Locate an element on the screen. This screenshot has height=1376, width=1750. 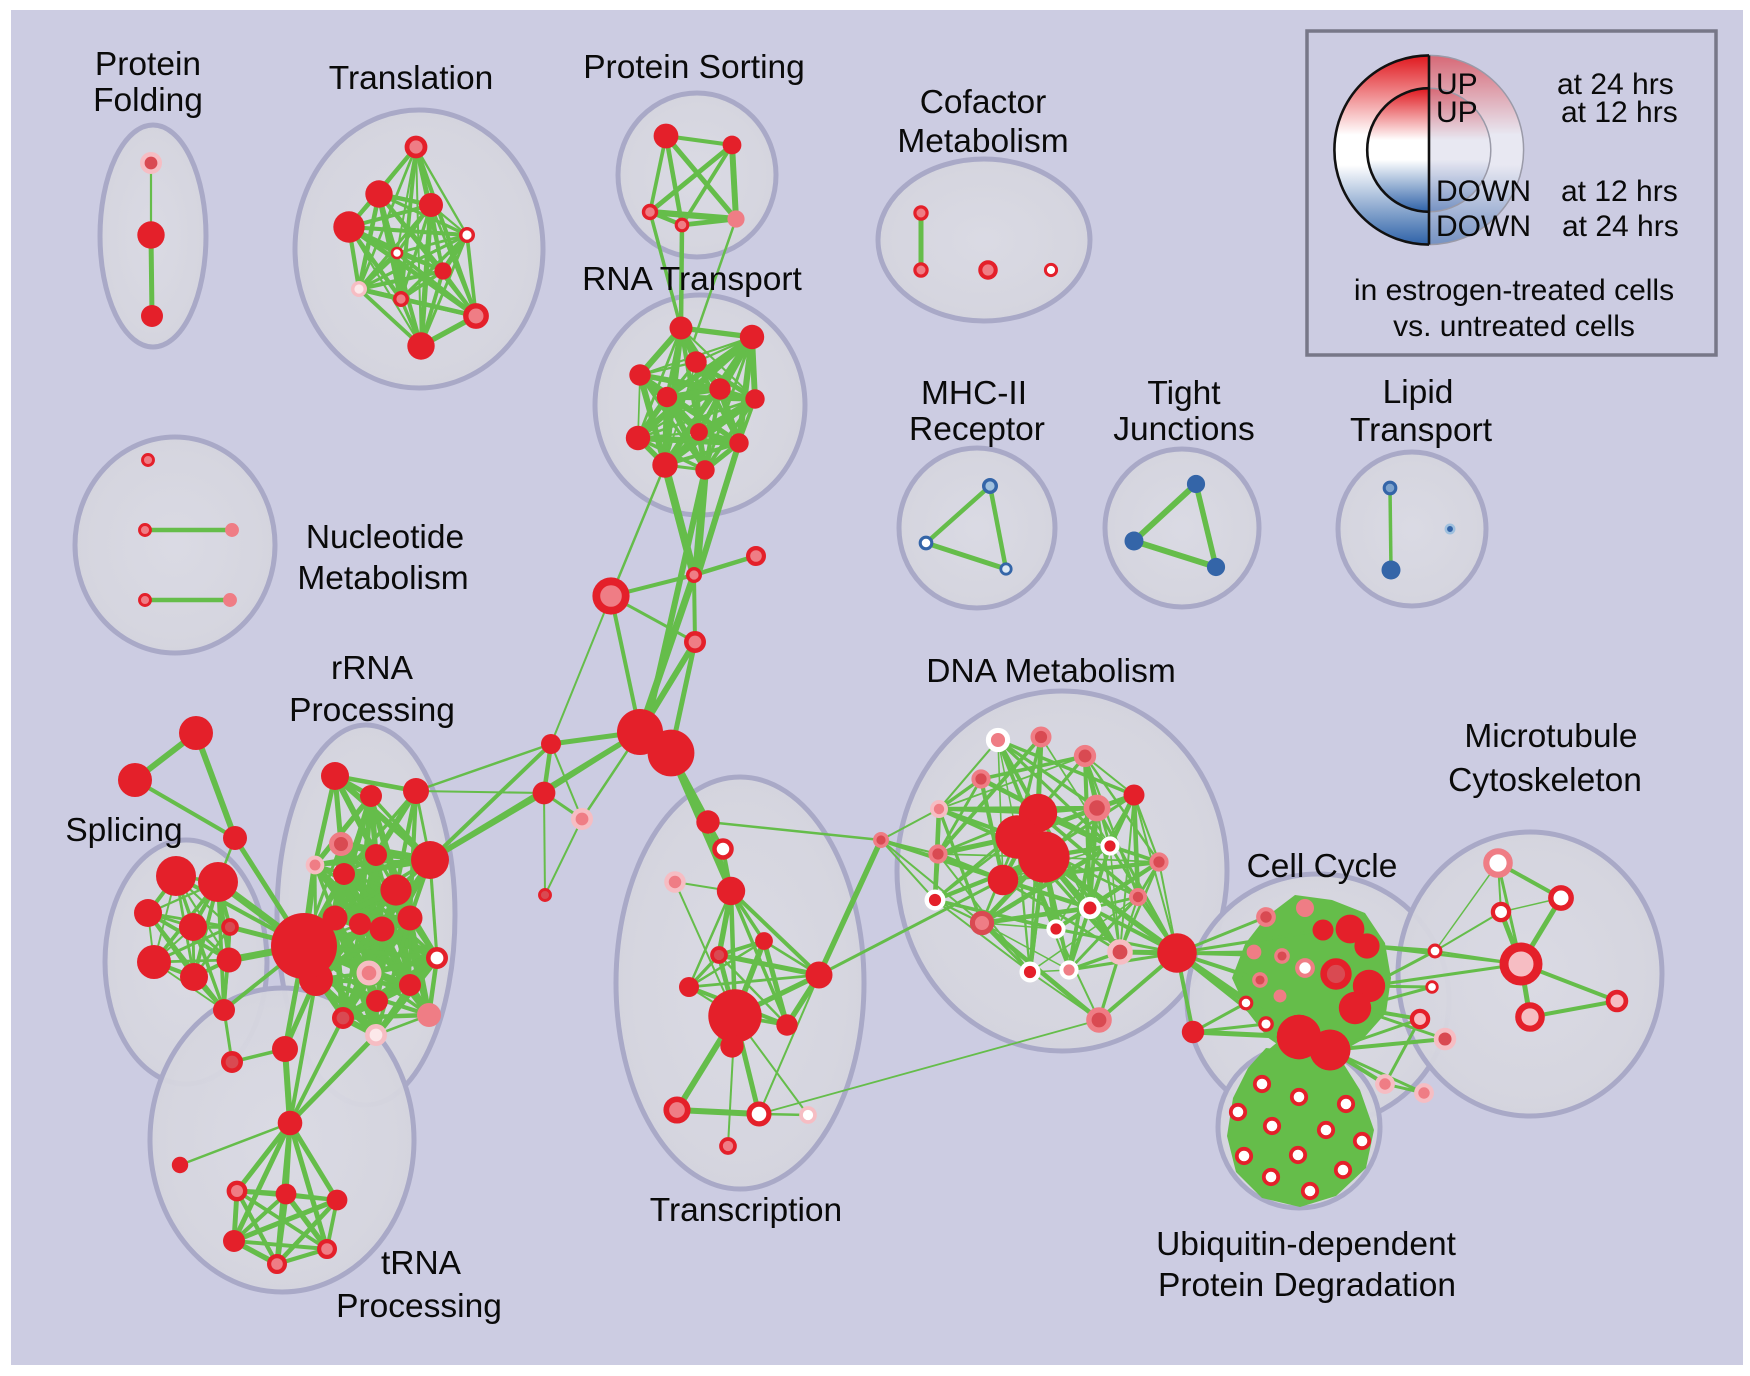
svg-text: tRNA is located at coordinates (421, 1263).